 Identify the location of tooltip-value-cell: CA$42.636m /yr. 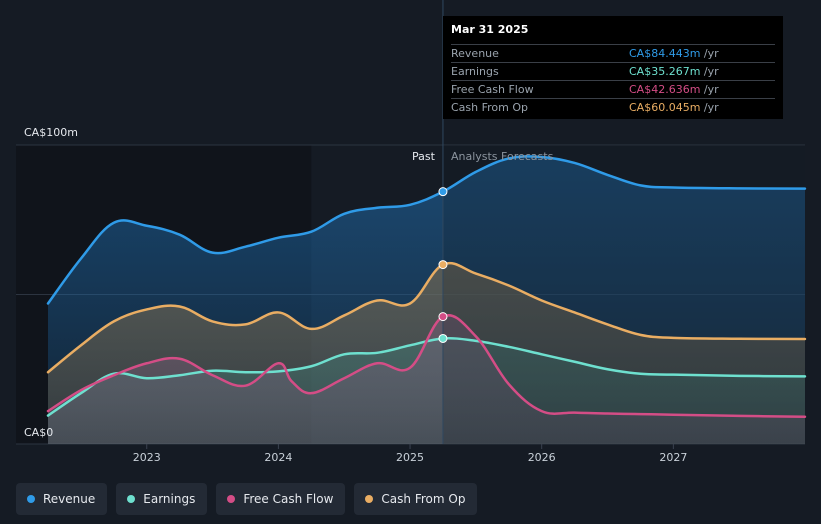
(702, 89).